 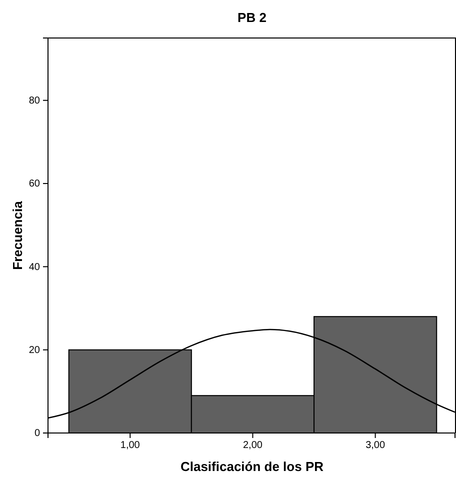 I want to click on y-tick-label: 60, so click(x=34, y=184).